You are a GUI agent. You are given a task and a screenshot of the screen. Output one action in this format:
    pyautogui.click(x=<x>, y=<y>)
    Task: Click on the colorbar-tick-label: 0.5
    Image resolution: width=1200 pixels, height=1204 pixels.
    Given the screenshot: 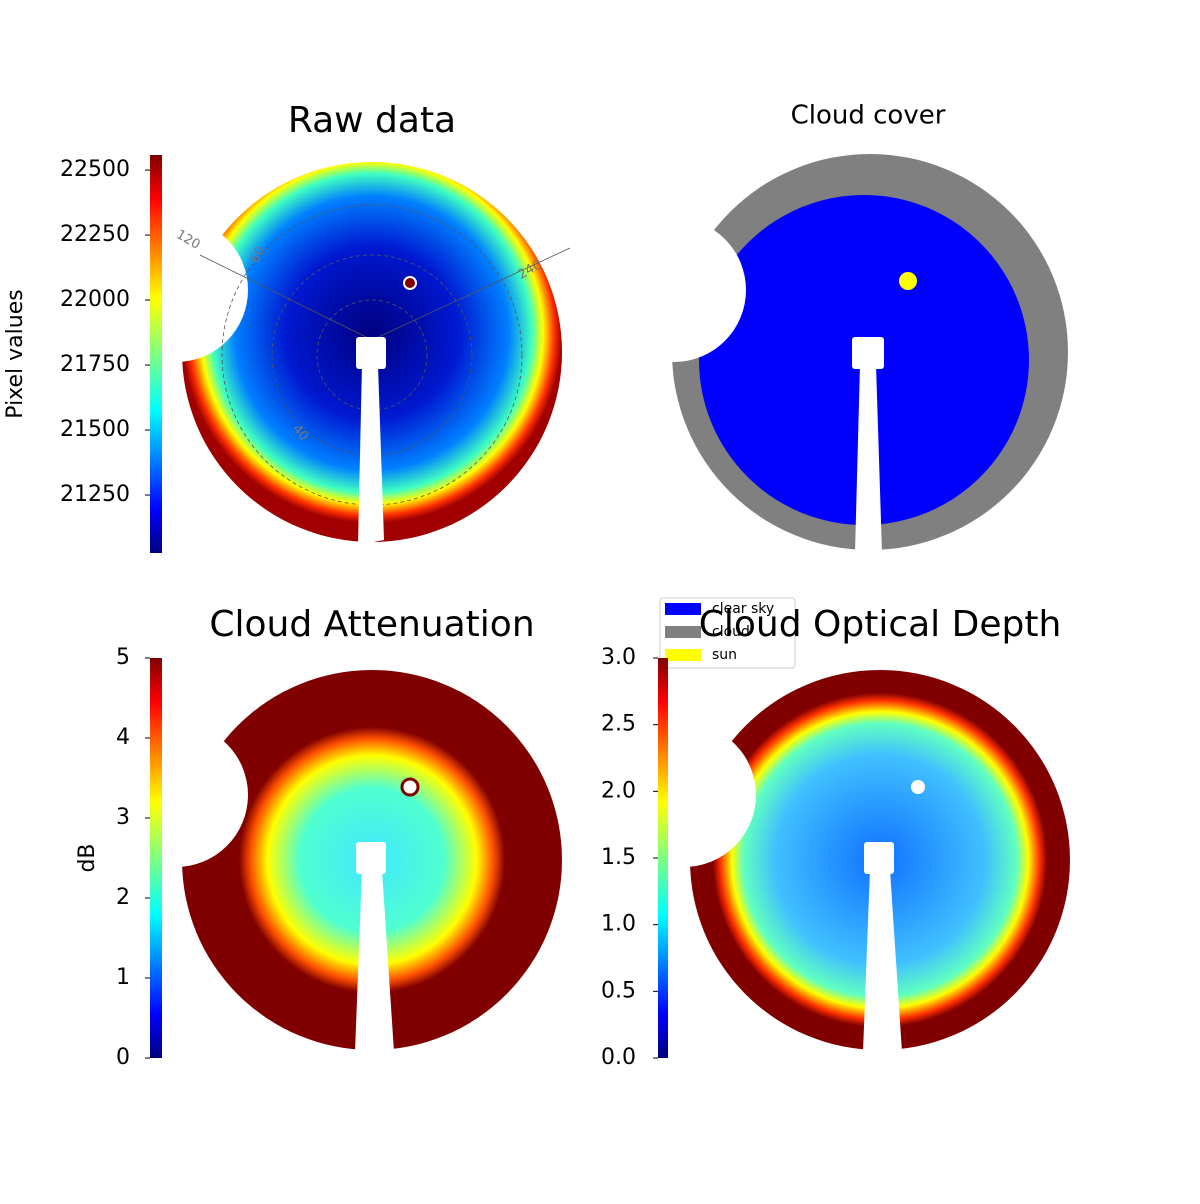 What is the action you would take?
    pyautogui.click(x=618, y=990)
    